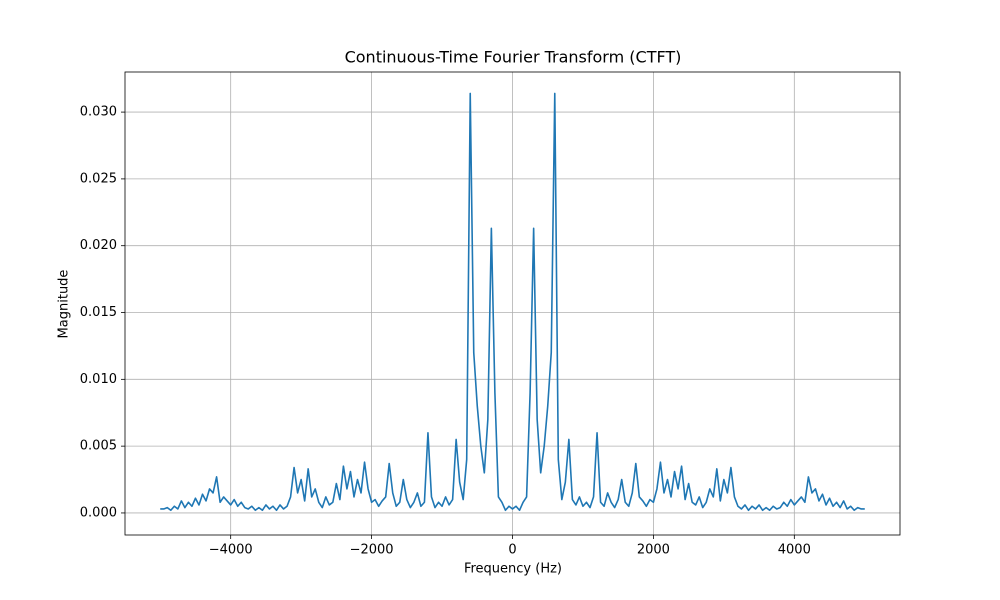 Image resolution: width=1000 pixels, height=600 pixels. Describe the element at coordinates (98, 245) in the screenshot. I see `y-tick-label: 0.020` at that location.